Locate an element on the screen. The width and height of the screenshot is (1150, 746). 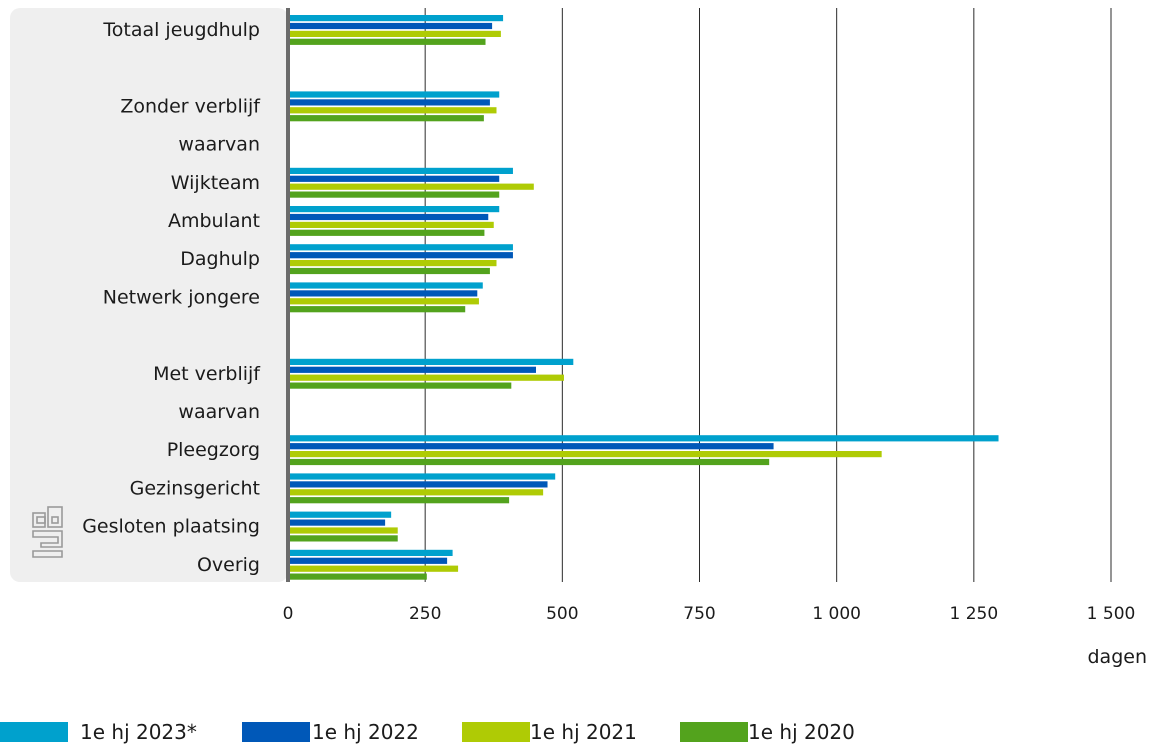
bar-met-verblijf-1e-hj-2022 is located at coordinates (412, 369).